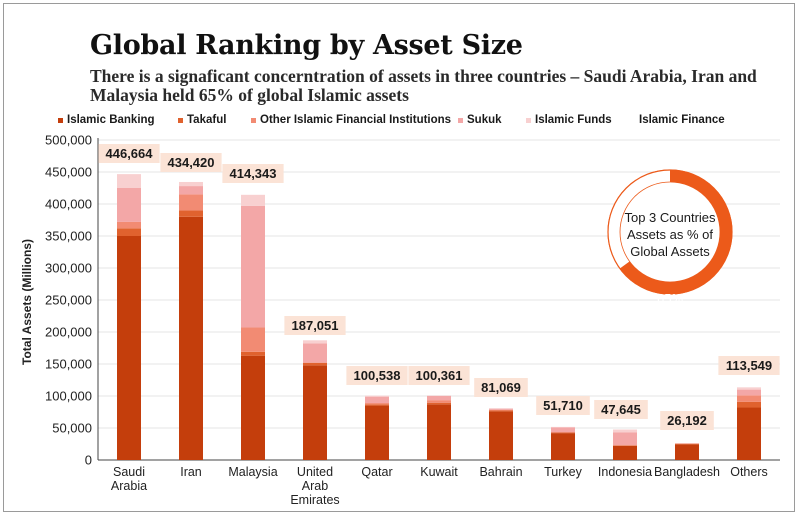 This screenshot has height=517, width=800. Describe the element at coordinates (106, 120) in the screenshot. I see `legend-item: Islamic Banking` at that location.